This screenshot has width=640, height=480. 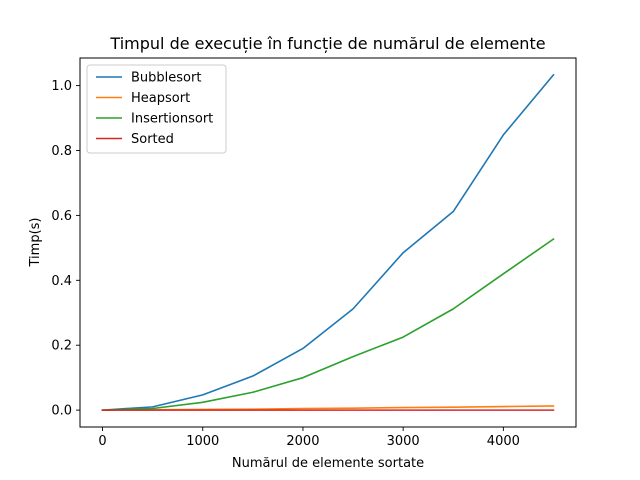 What do you see at coordinates (61, 151) in the screenshot?
I see `y-tick-label: 0.8` at bounding box center [61, 151].